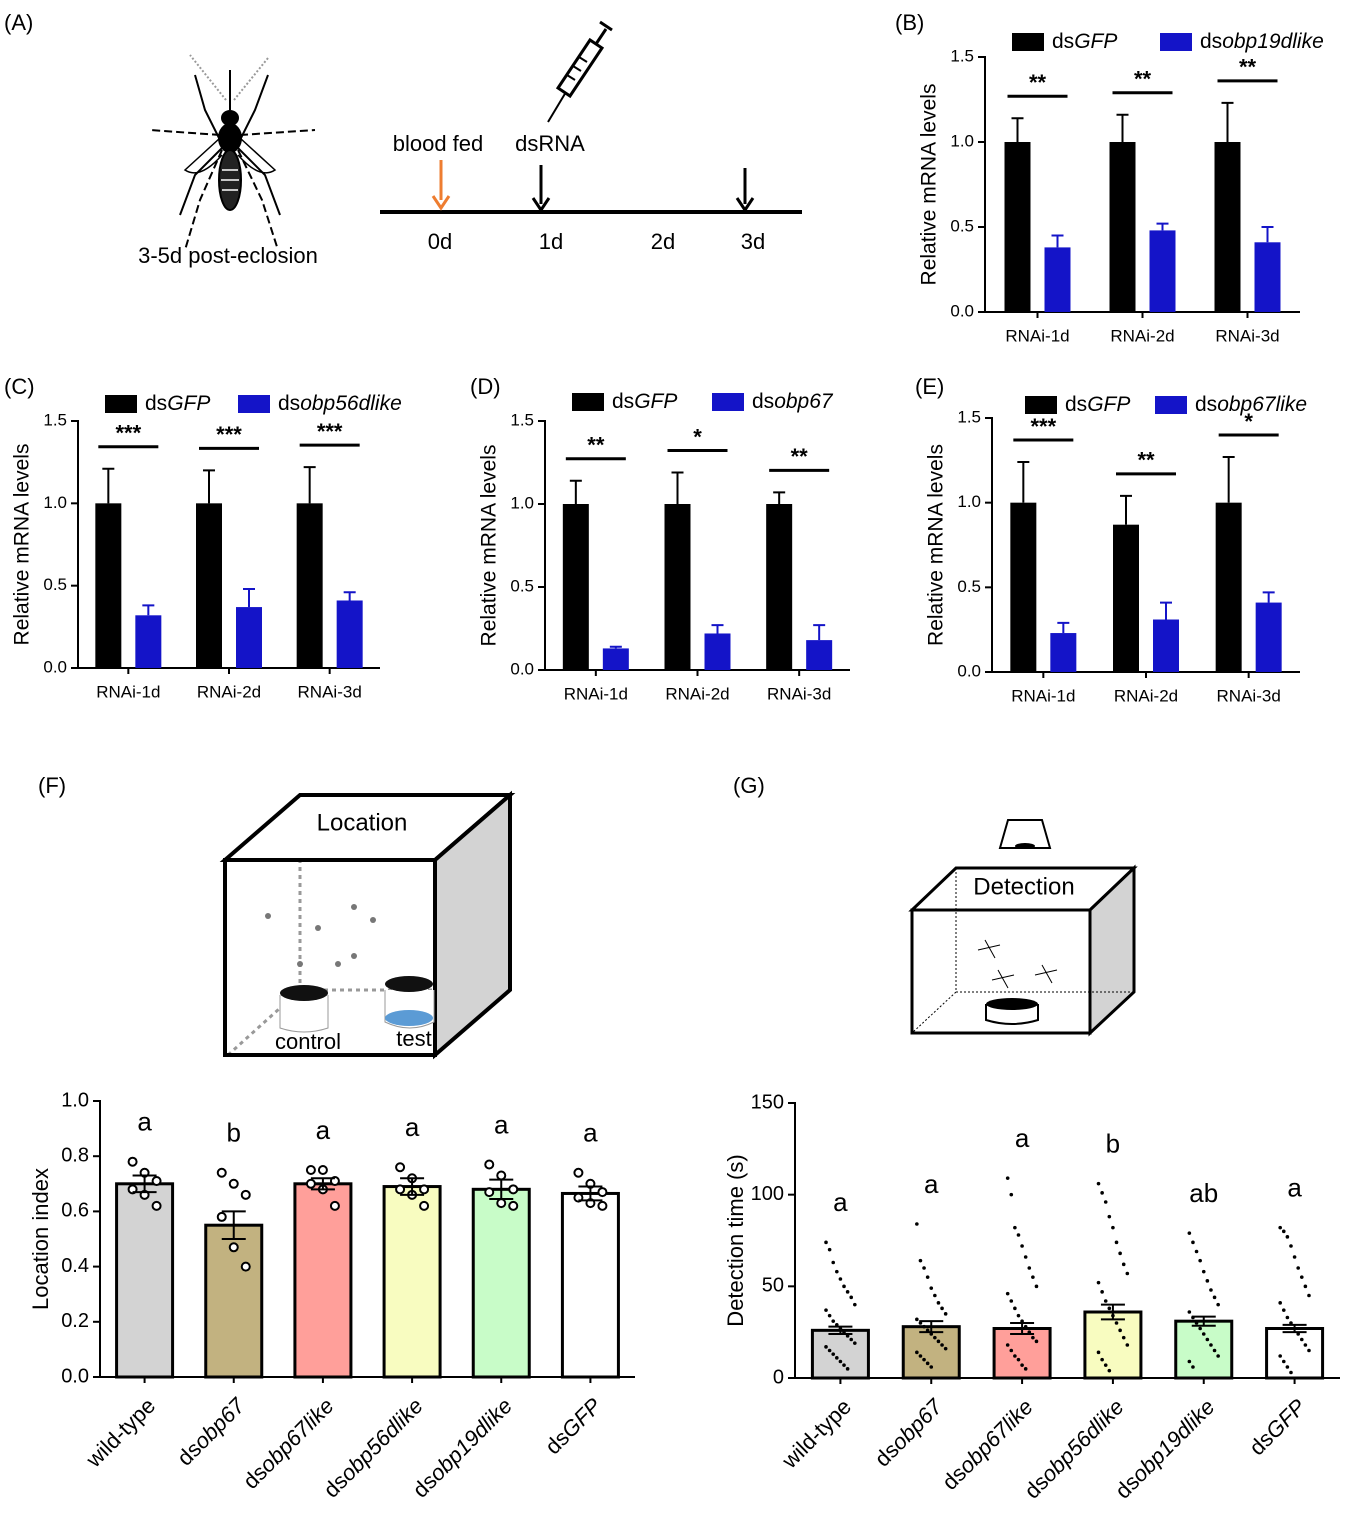  What do you see at coordinates (320, 935) in the screenshot?
I see `mosquito-icons` at bounding box center [320, 935].